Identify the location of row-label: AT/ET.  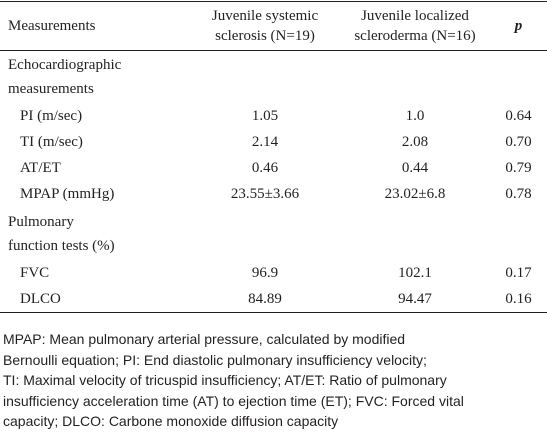
(40, 168).